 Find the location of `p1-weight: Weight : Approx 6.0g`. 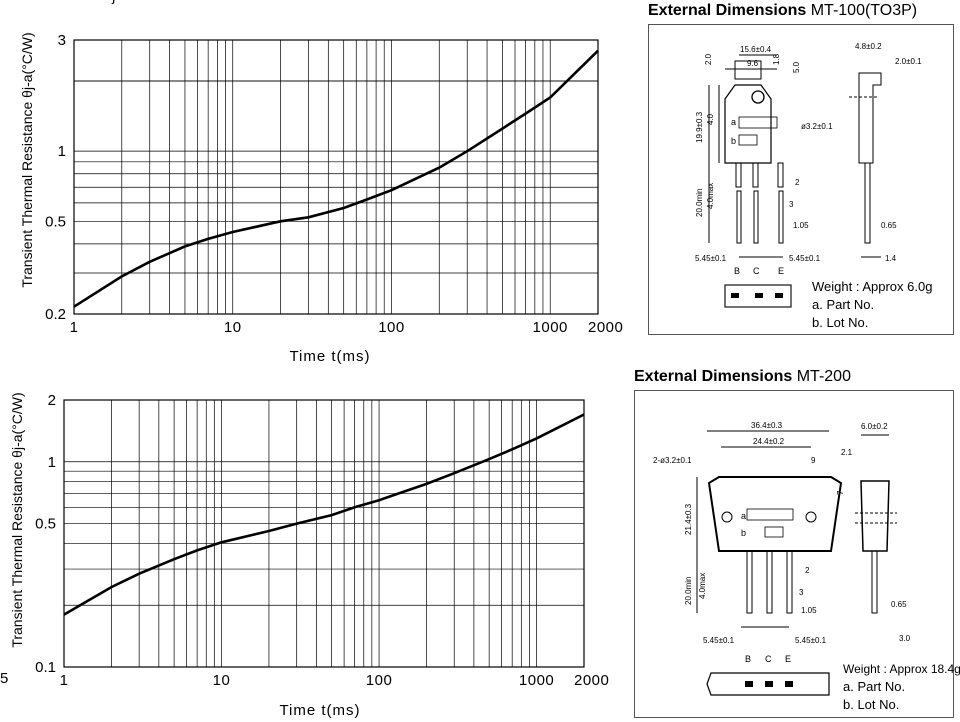

p1-weight: Weight : Approx 6.0g is located at coordinates (872, 286).